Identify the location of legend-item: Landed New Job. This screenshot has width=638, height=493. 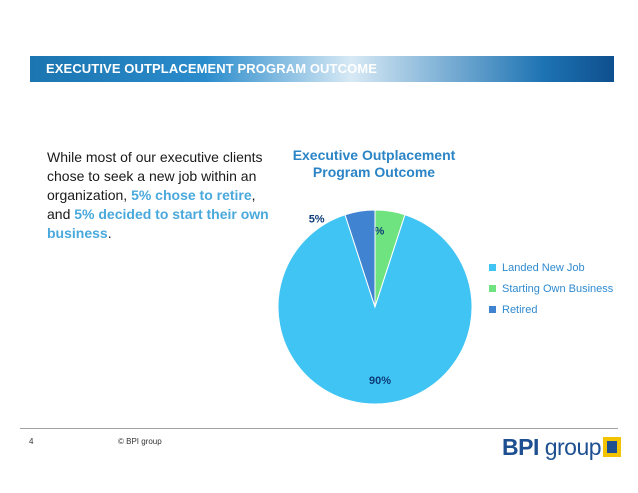
(551, 267).